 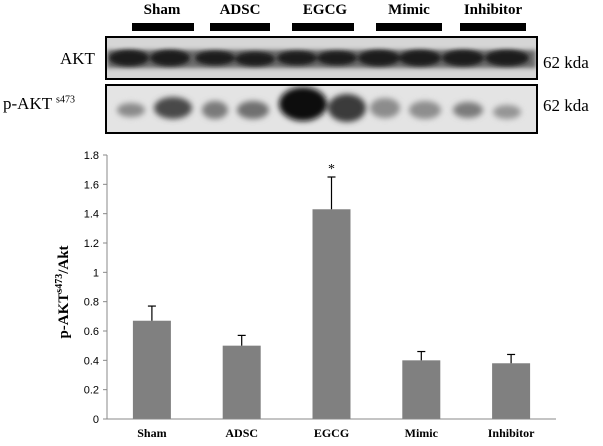 What do you see at coordinates (151, 433) in the screenshot?
I see `x-tick-label: Sham` at bounding box center [151, 433].